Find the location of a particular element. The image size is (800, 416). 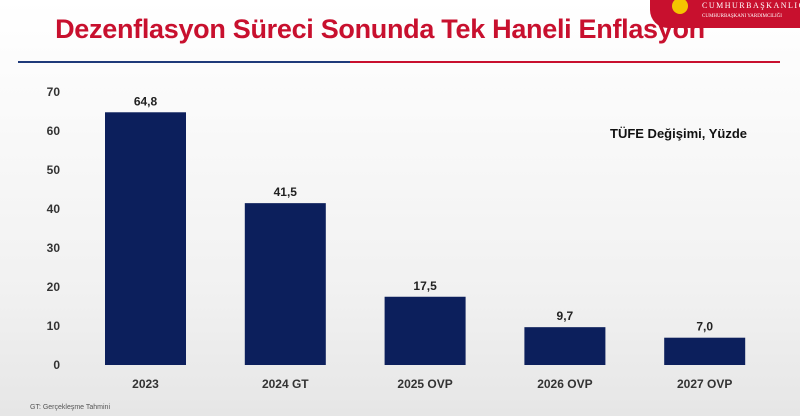

data-label: 64,8 is located at coordinates (146, 101).